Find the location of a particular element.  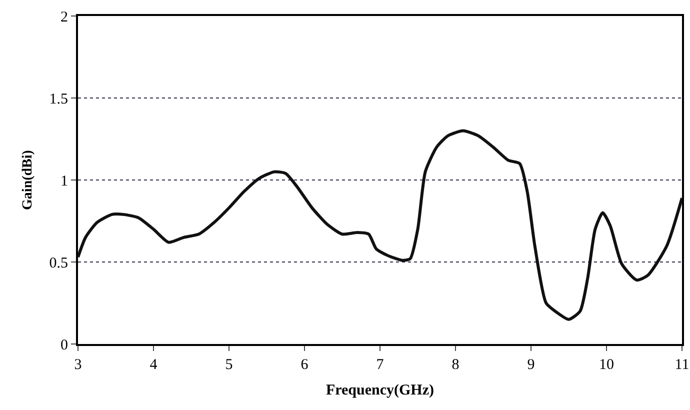

y-axis-title: Gain(dBi) is located at coordinates (28, 180).